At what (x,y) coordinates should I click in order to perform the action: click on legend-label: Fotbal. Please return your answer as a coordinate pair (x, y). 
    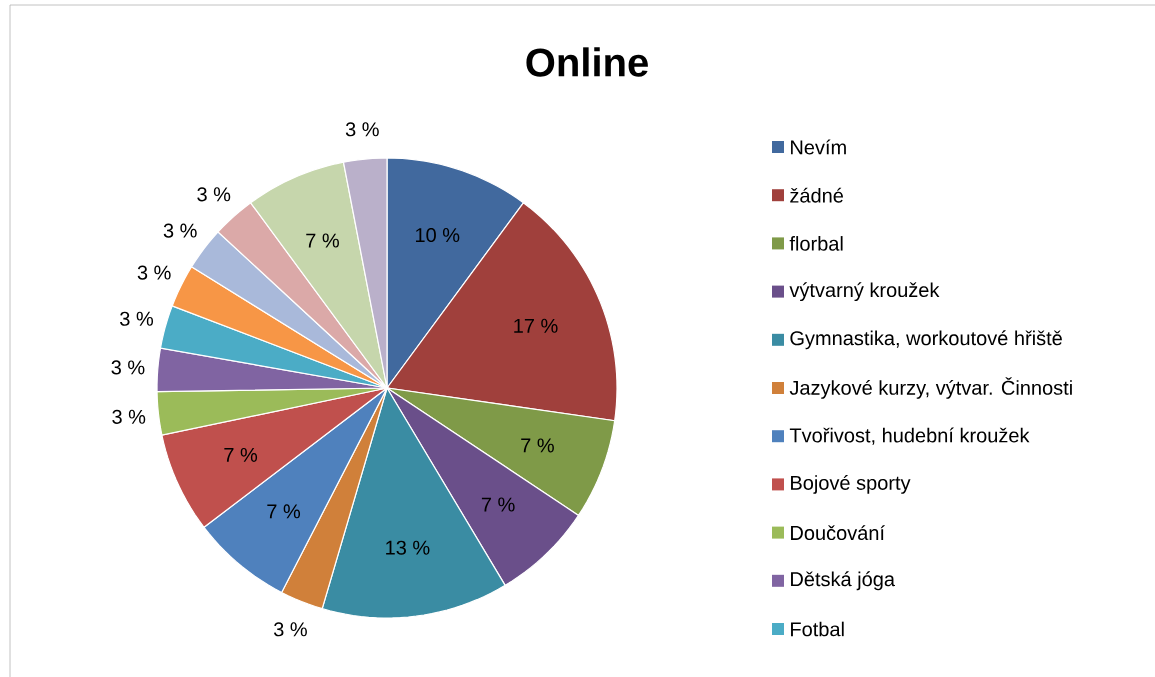
    Looking at the image, I should click on (817, 629).